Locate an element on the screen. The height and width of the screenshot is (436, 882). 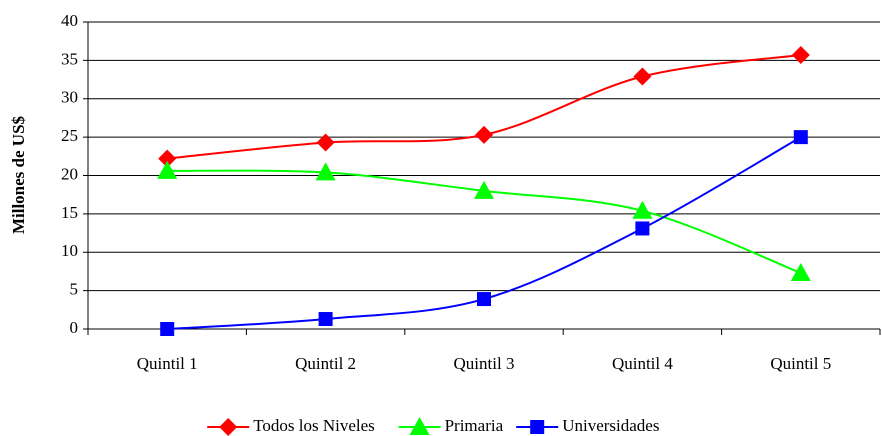
x-tick-label: Quintil 5 is located at coordinates (800, 363).